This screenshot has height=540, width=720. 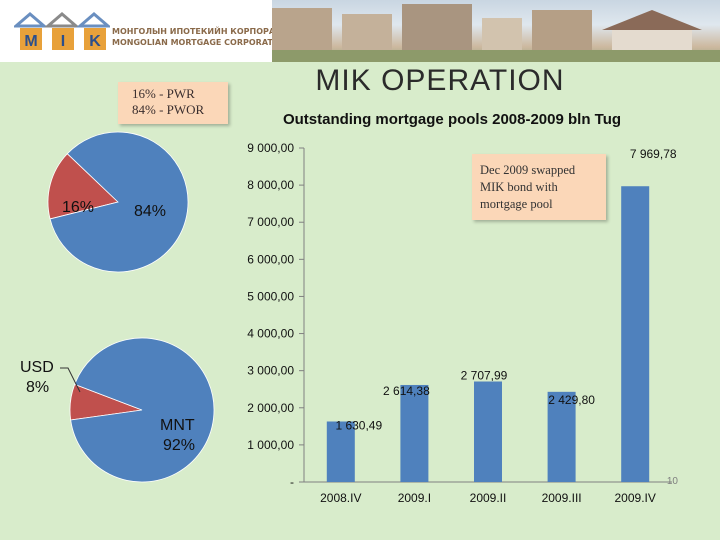 I want to click on x-tick-label: 2009.IV, so click(x=635, y=498).